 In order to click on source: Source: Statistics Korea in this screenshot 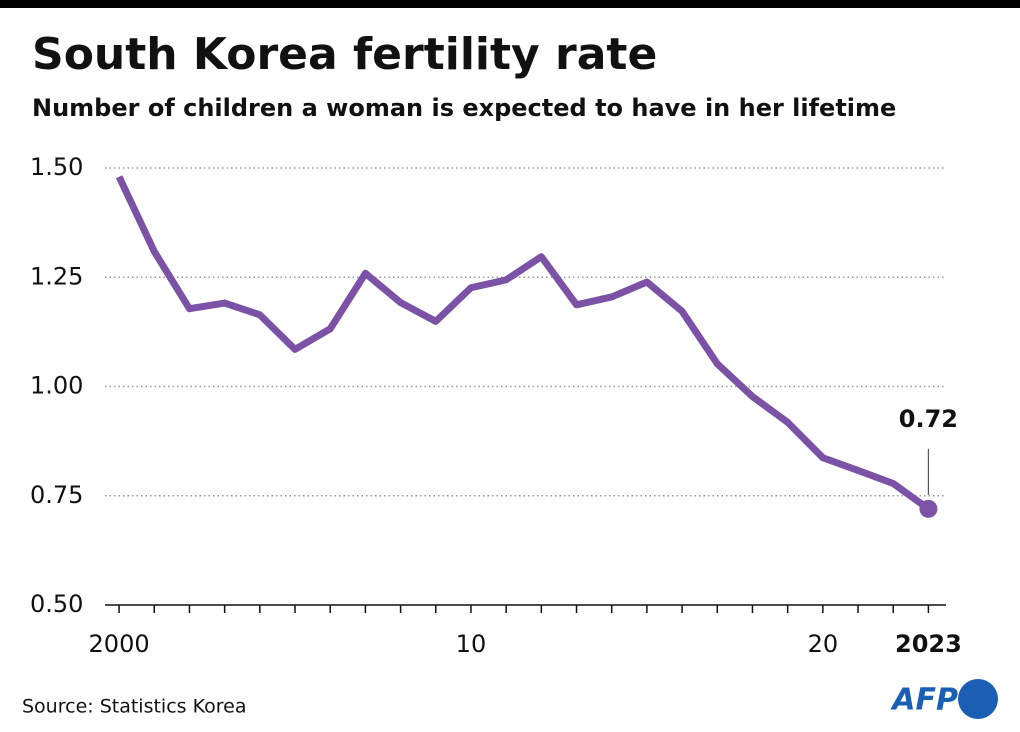, I will do `click(134, 707)`.